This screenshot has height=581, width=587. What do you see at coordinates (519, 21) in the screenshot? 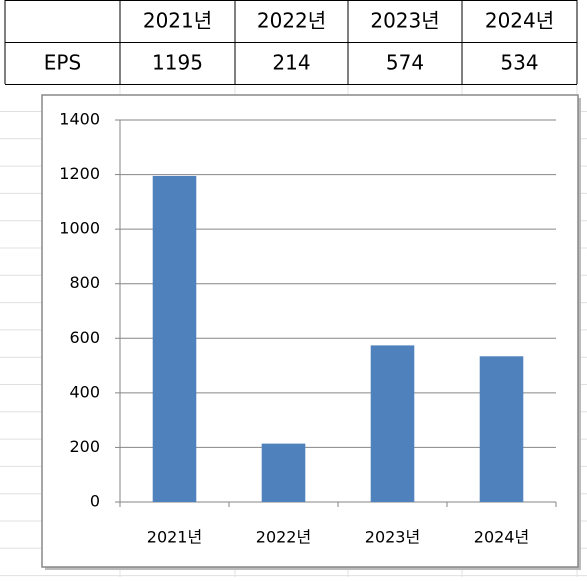
I see `column-header: 2024년` at bounding box center [519, 21].